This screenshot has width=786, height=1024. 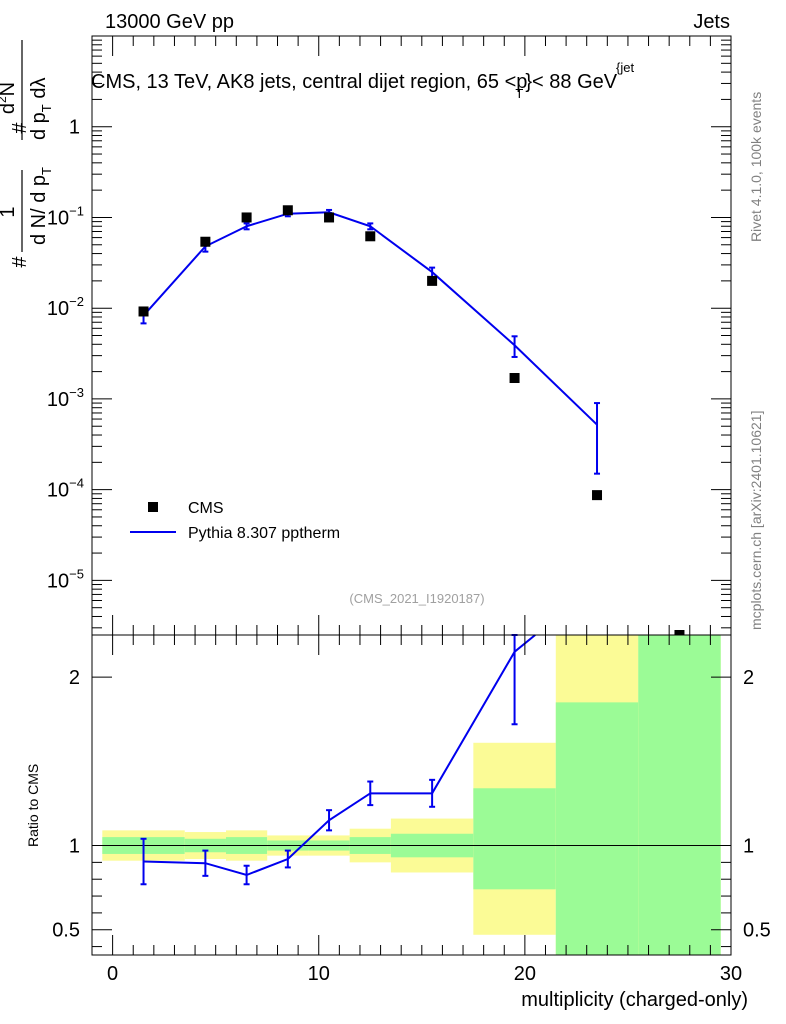 I want to click on legend: CMS Pythia 8.307 pptherm, so click(x=235, y=521).